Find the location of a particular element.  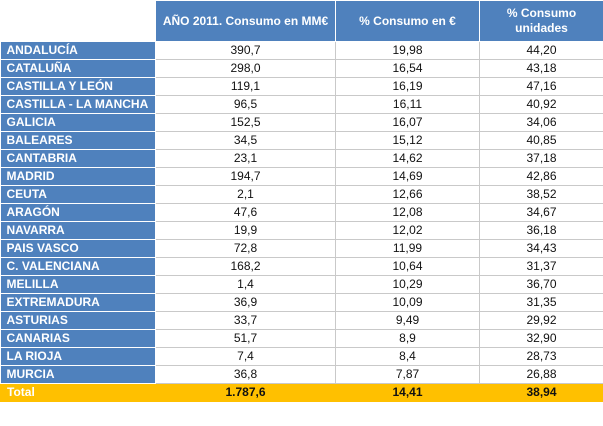

pct-consumo-eur: 14,62 is located at coordinates (407, 158).